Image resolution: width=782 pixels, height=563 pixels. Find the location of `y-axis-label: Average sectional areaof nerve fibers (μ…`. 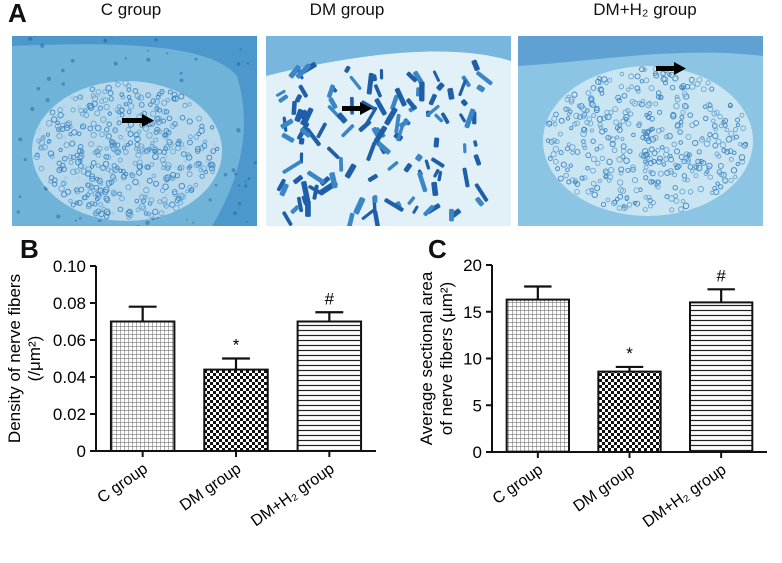

y-axis-label: Average sectional areaof nerve fibers (μ… is located at coordinates (436, 358).